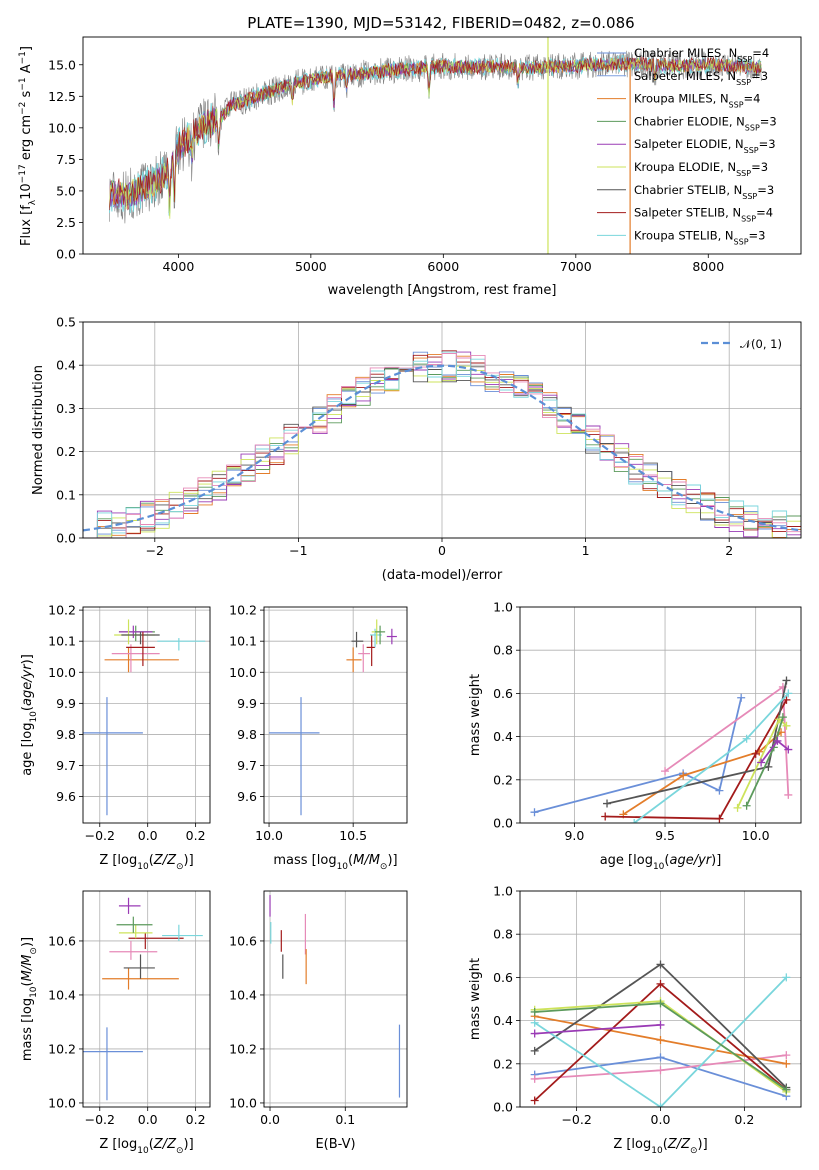  I want to click on y-tick-label: 9.8, so click(66, 734).